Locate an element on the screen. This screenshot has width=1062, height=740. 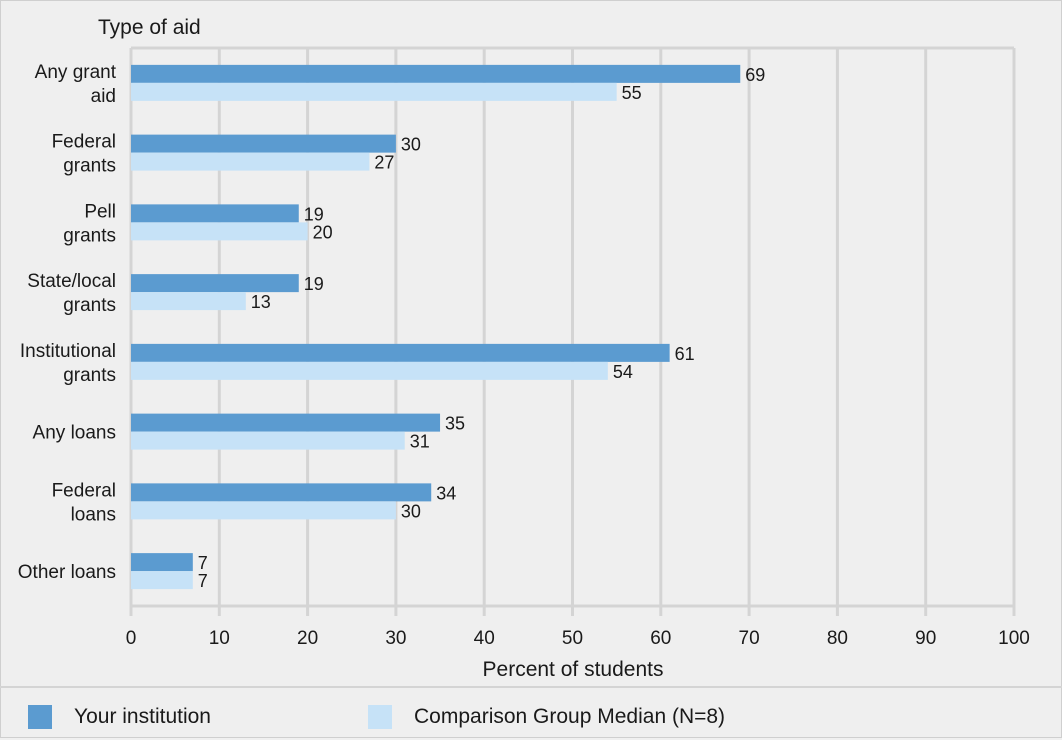
category-label-2-line-0: Pell is located at coordinates (100, 211).